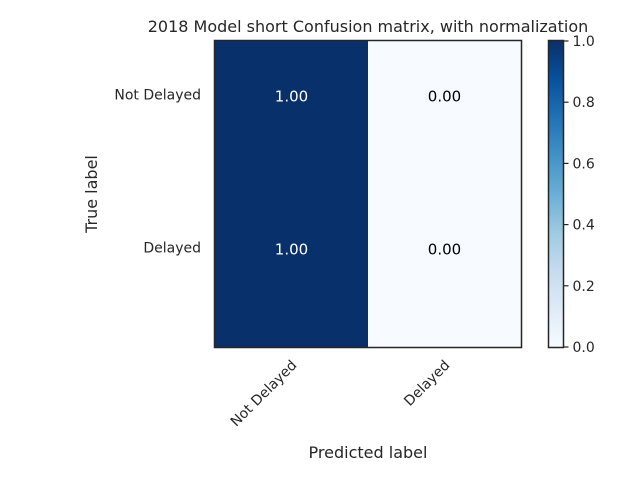 The height and width of the screenshot is (480, 640). I want to click on cell-value-label-r1-c1: 0.00, so click(444, 250).